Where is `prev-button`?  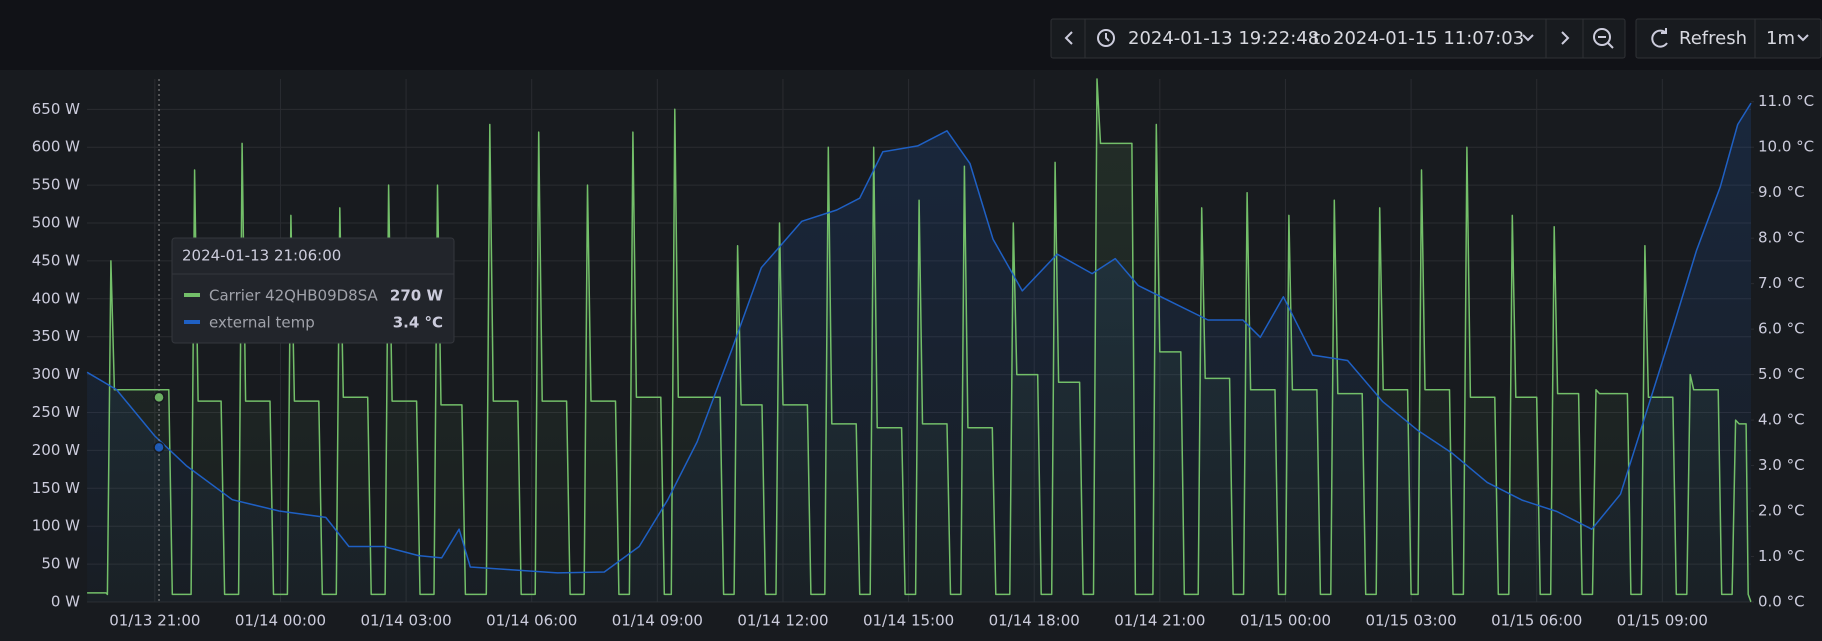
prev-button is located at coordinates (1068, 38).